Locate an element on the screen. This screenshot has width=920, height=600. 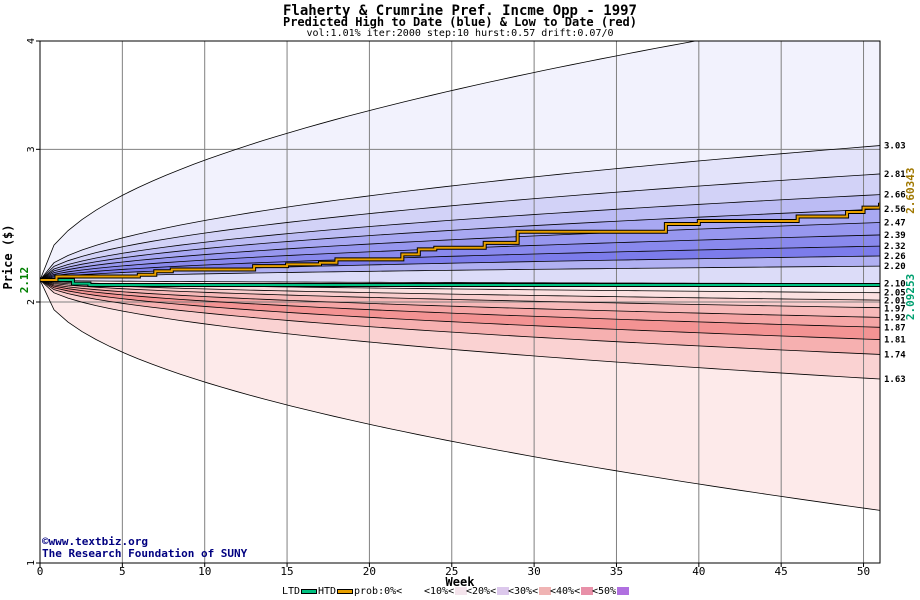
band-end-label: 2.66 is located at coordinates (895, 196).